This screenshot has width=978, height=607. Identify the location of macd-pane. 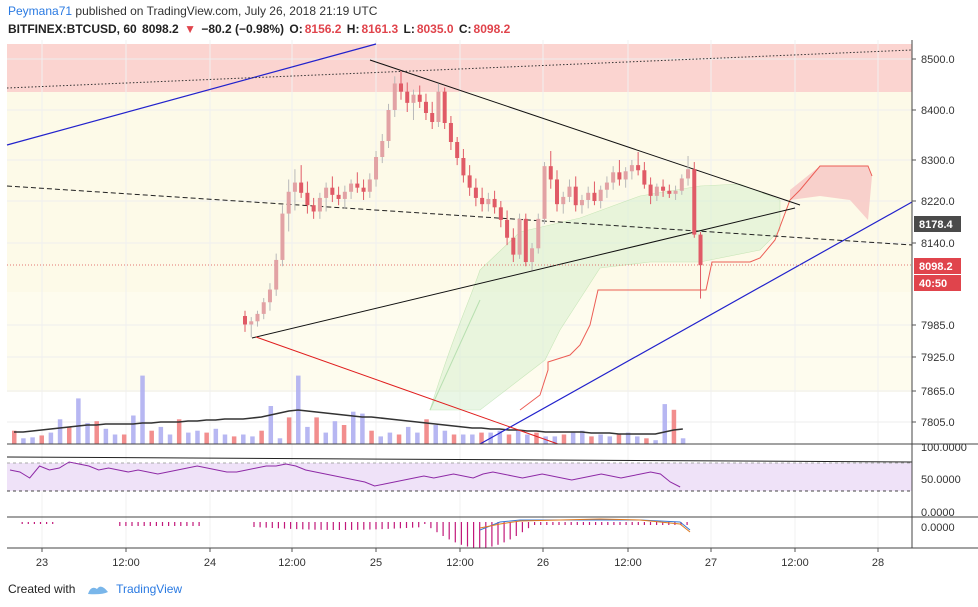
(356, 533).